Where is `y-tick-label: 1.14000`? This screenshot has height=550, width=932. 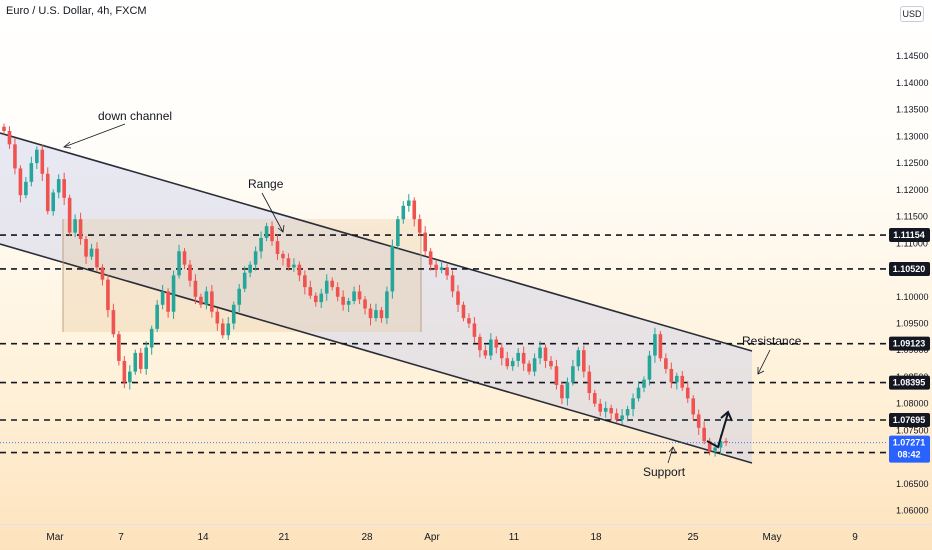
y-tick-label: 1.14000 is located at coordinates (912, 83).